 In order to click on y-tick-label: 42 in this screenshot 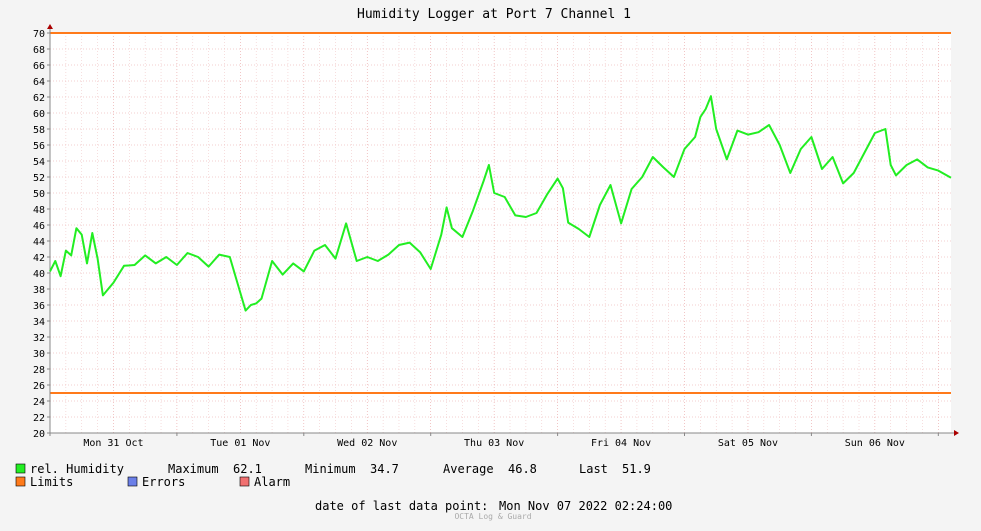, I will do `click(39, 258)`.